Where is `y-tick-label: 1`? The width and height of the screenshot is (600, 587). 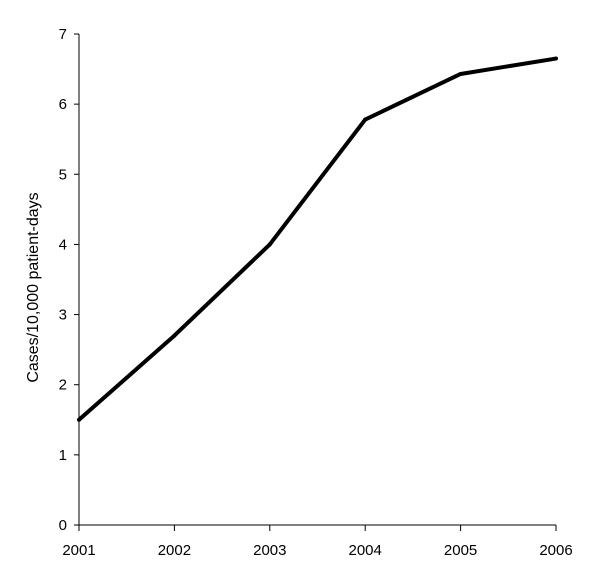
y-tick-label: 1 is located at coordinates (63, 455).